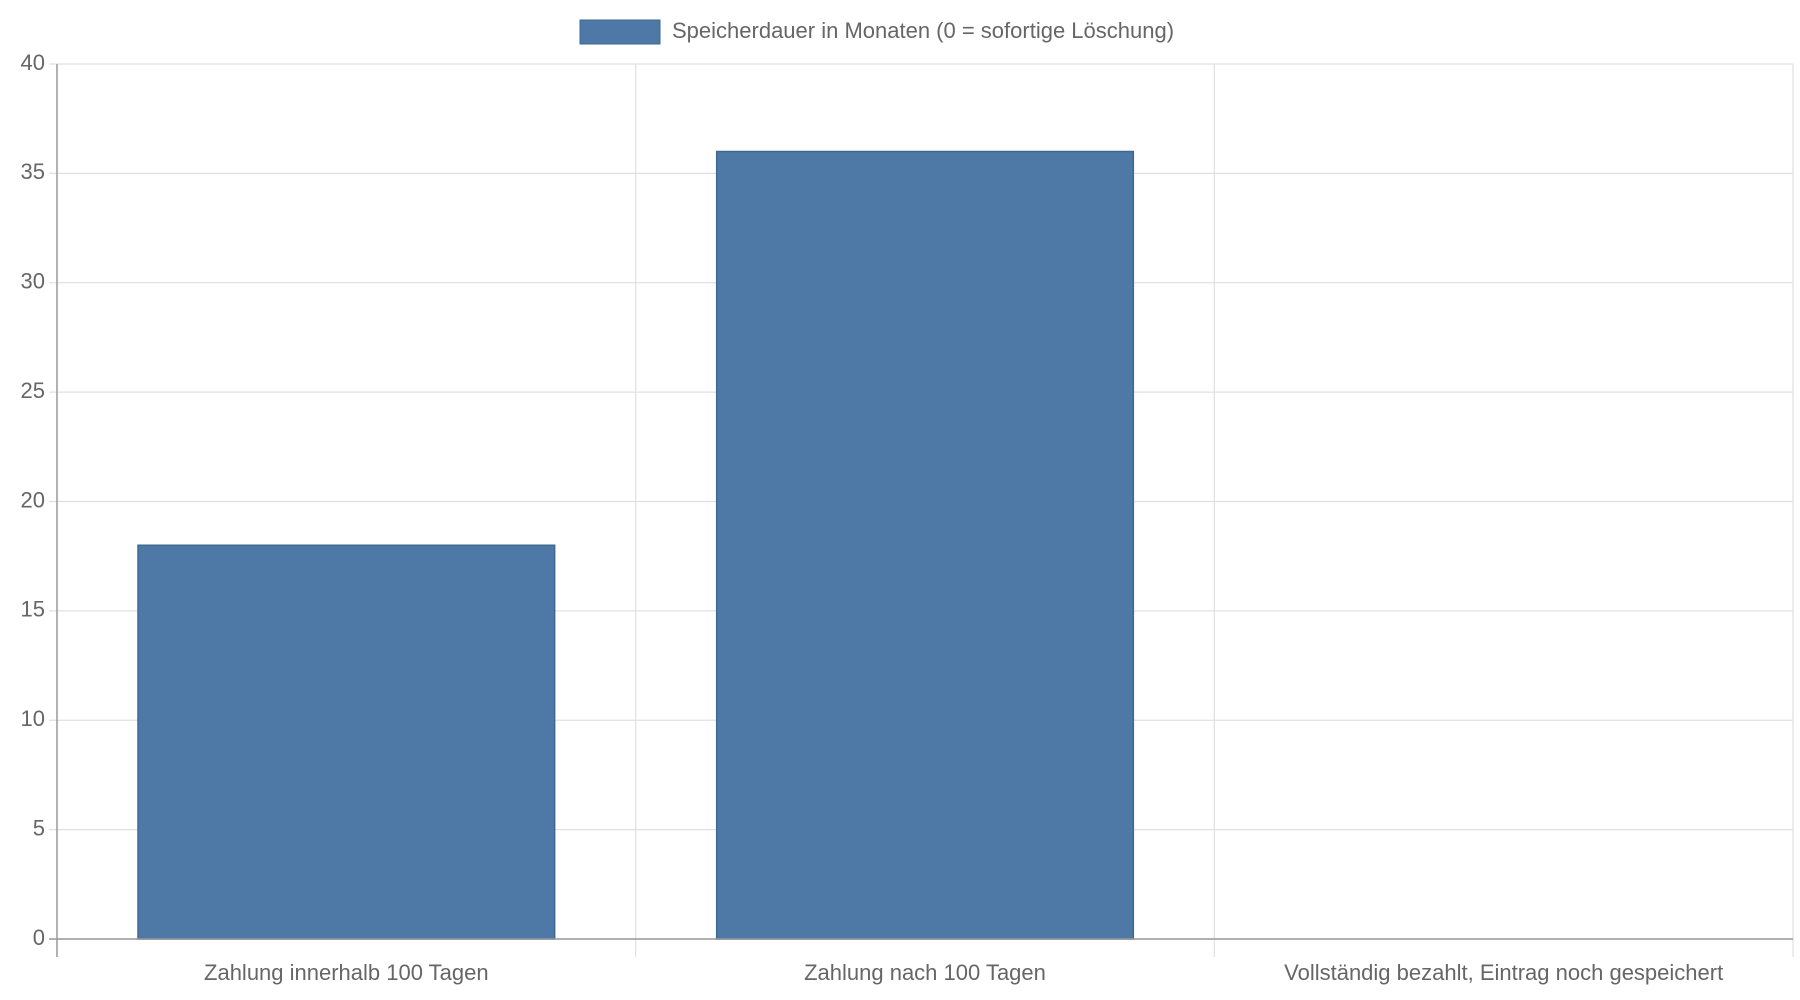 The image size is (1800, 1000). I want to click on y-tick-label: 20, so click(33, 499).